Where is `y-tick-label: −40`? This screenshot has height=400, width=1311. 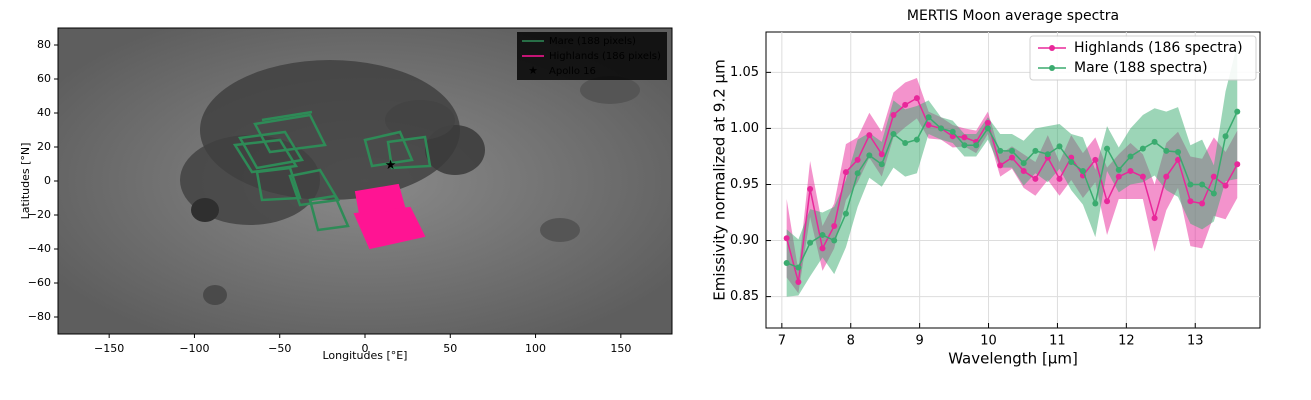 y-tick-label: −40 is located at coordinates (39, 248).